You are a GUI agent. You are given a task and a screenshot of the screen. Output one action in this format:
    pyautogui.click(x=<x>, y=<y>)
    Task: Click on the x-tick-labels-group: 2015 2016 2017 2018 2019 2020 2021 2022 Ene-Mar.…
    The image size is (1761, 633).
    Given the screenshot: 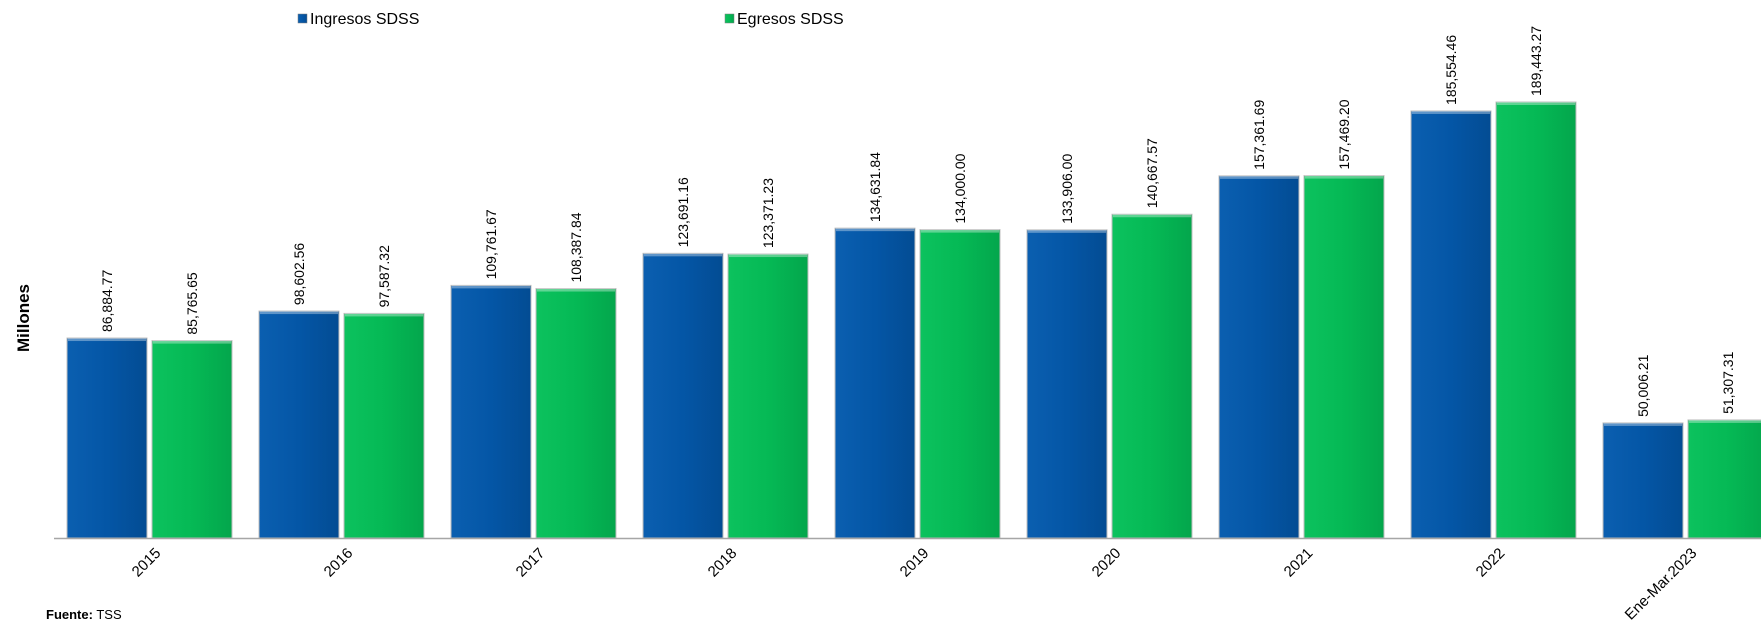 What is the action you would take?
    pyautogui.click(x=915, y=584)
    